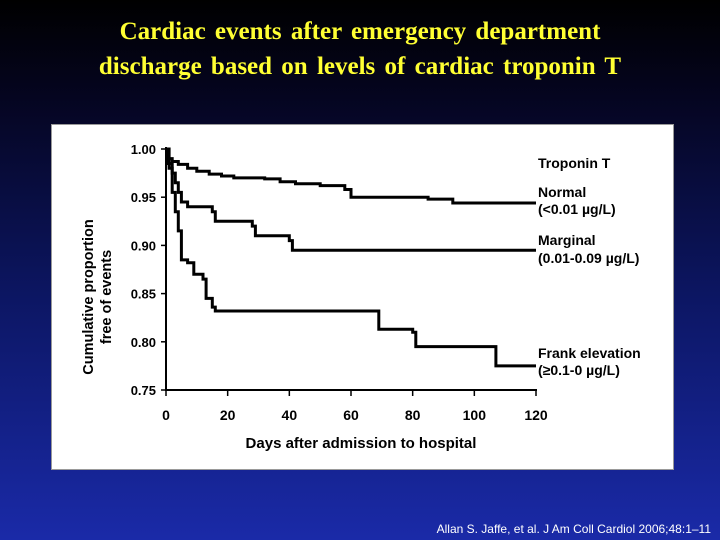 This screenshot has height=540, width=720. What do you see at coordinates (579, 370) in the screenshot?
I see `legend-frank-detail: (≥0.1-0 µg/L)` at bounding box center [579, 370].